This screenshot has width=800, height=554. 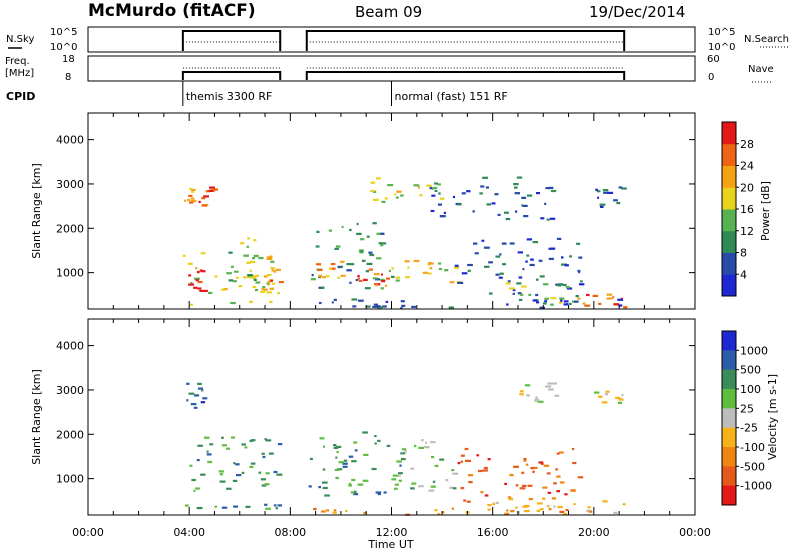 What do you see at coordinates (747, 408) in the screenshot?
I see `colorbar-tick-label: 25` at bounding box center [747, 408].